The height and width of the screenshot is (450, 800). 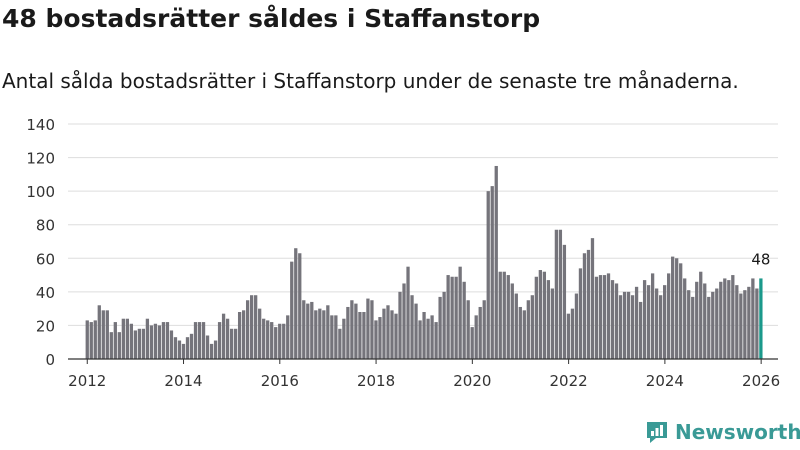 What do you see at coordinates (760, 259) in the screenshot?
I see `annotations: 48` at bounding box center [760, 259].